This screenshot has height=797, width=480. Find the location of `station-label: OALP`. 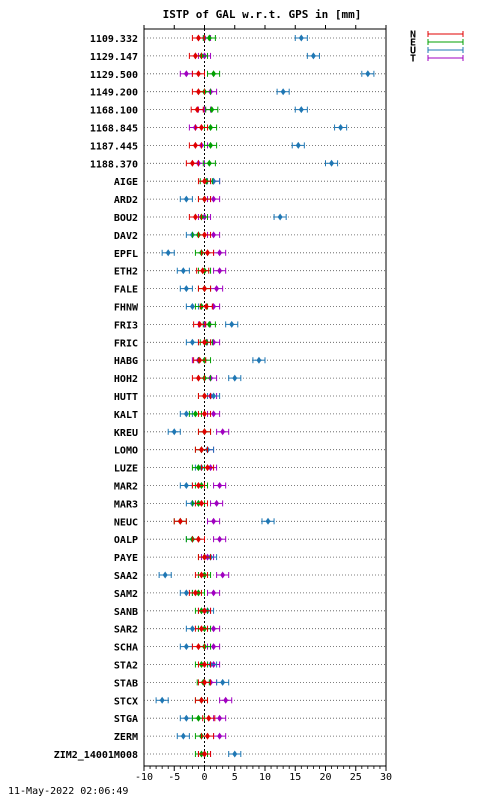

station-label: OALP is located at coordinates (126, 540).